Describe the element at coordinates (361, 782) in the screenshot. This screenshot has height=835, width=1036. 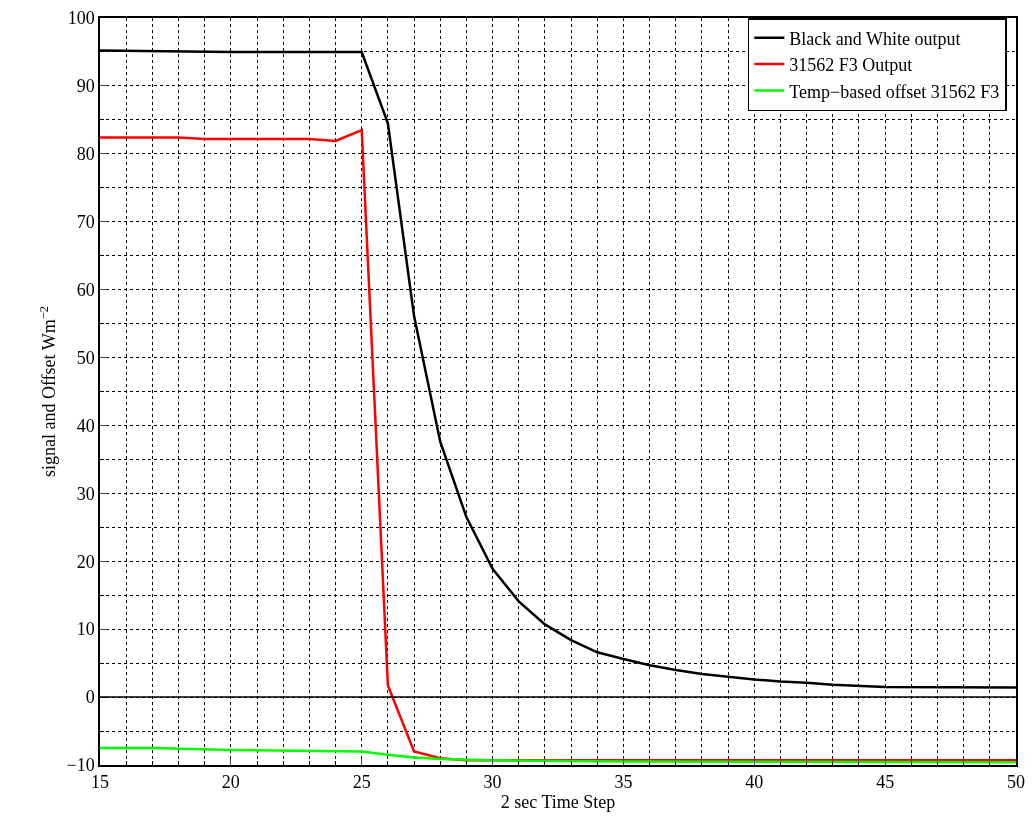
I see `x-tick-label: 25` at that location.